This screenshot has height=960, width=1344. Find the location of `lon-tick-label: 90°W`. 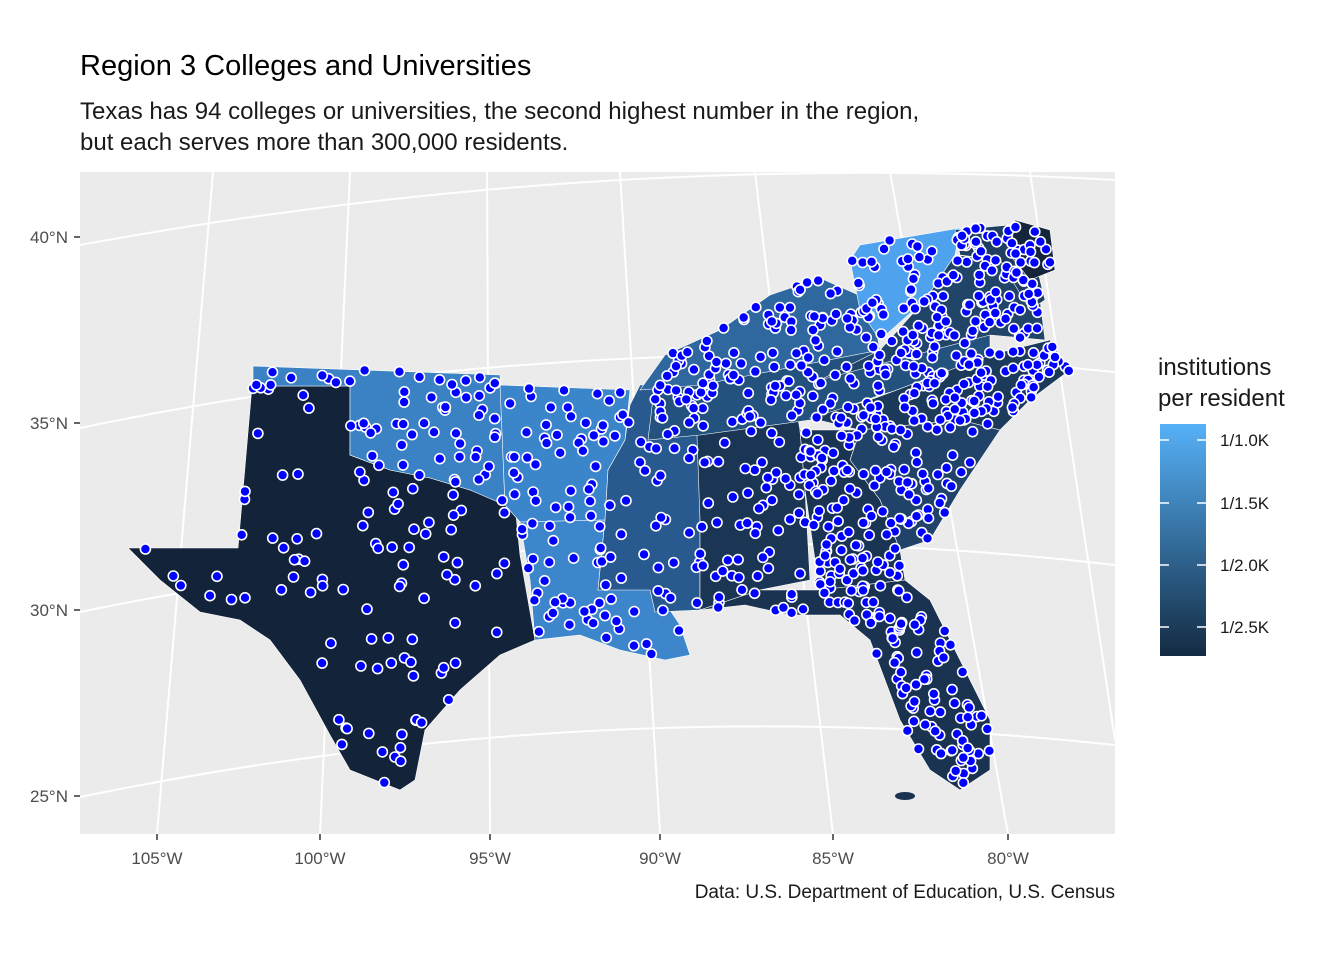

lon-tick-label: 90°W is located at coordinates (660, 858).